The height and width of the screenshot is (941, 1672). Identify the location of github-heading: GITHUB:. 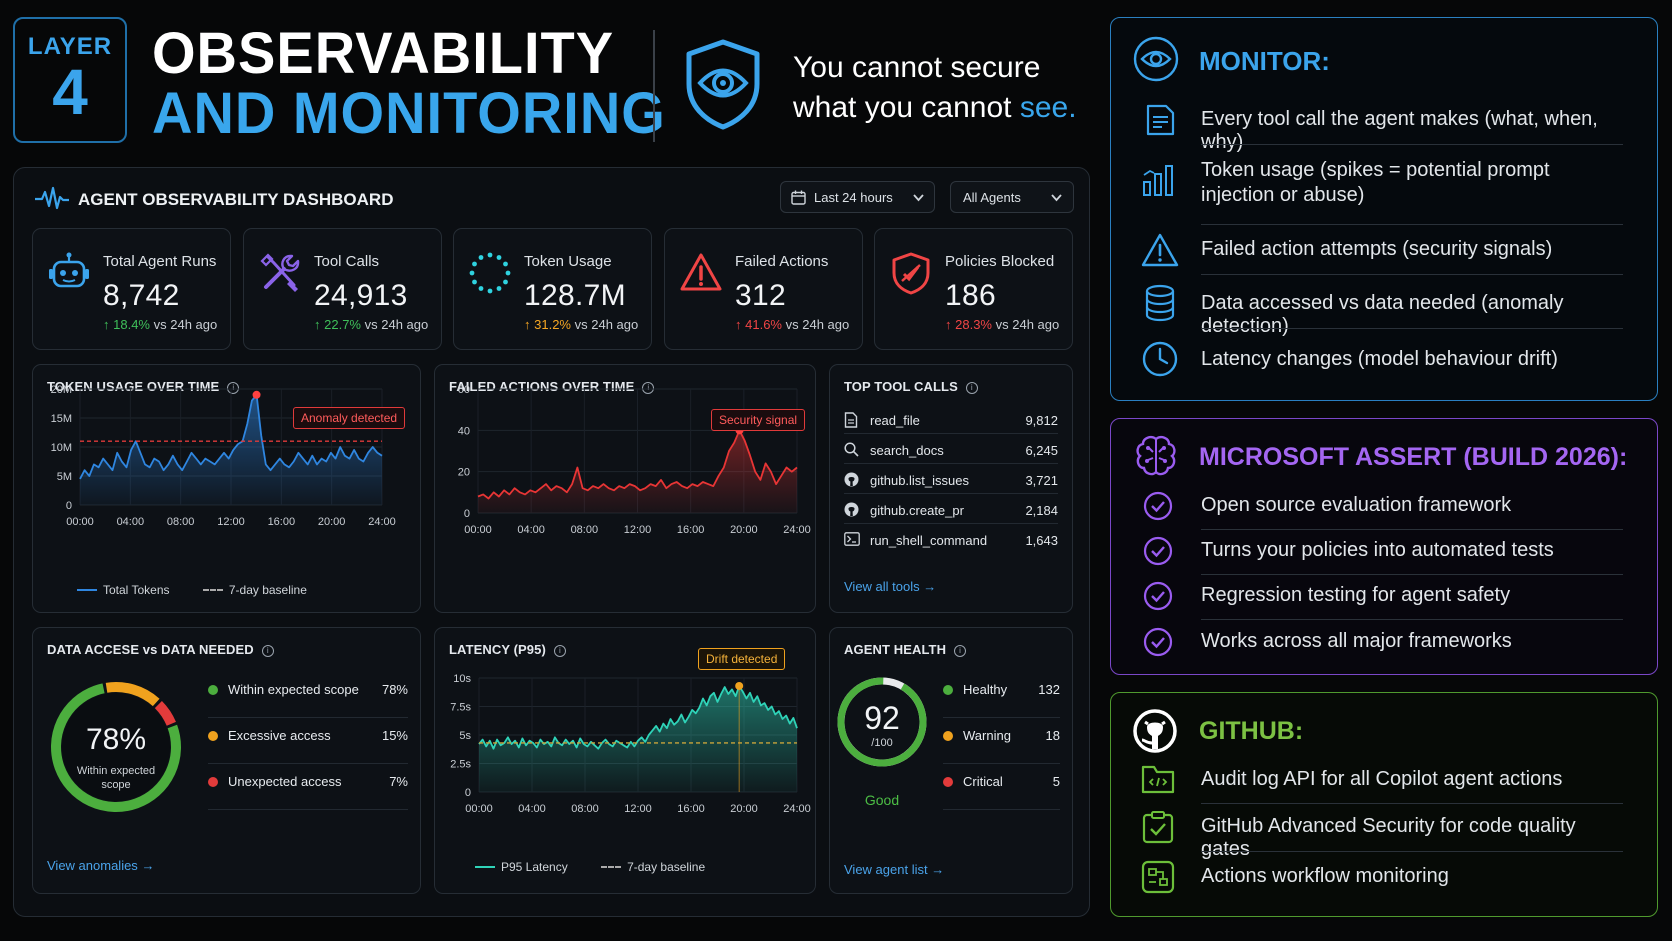
(1251, 731).